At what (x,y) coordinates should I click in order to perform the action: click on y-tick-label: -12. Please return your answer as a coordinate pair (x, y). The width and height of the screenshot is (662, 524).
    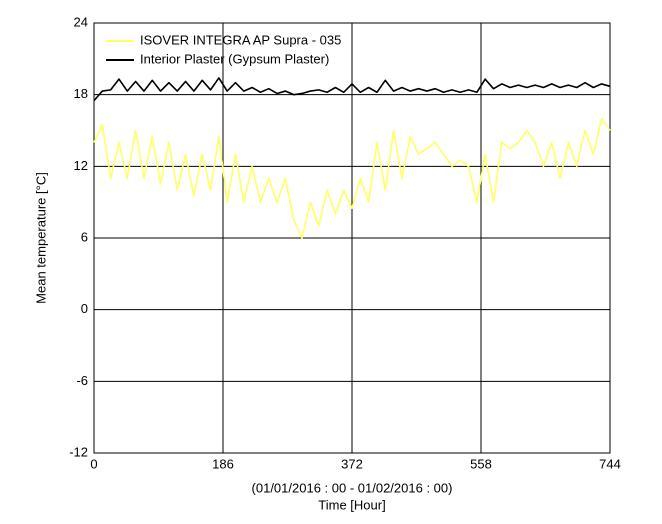
    Looking at the image, I should click on (78, 451).